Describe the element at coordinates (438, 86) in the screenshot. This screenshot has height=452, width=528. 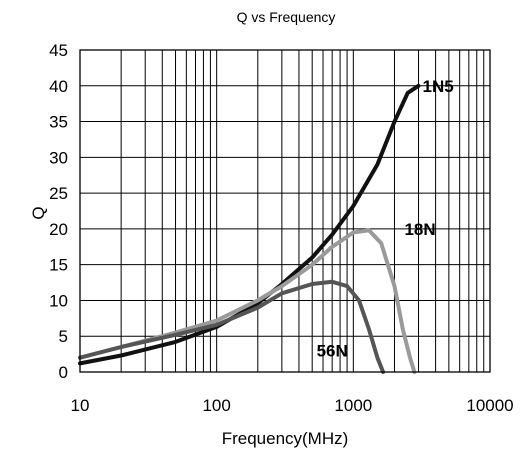
I see `series-label-1n5: 1N5` at that location.